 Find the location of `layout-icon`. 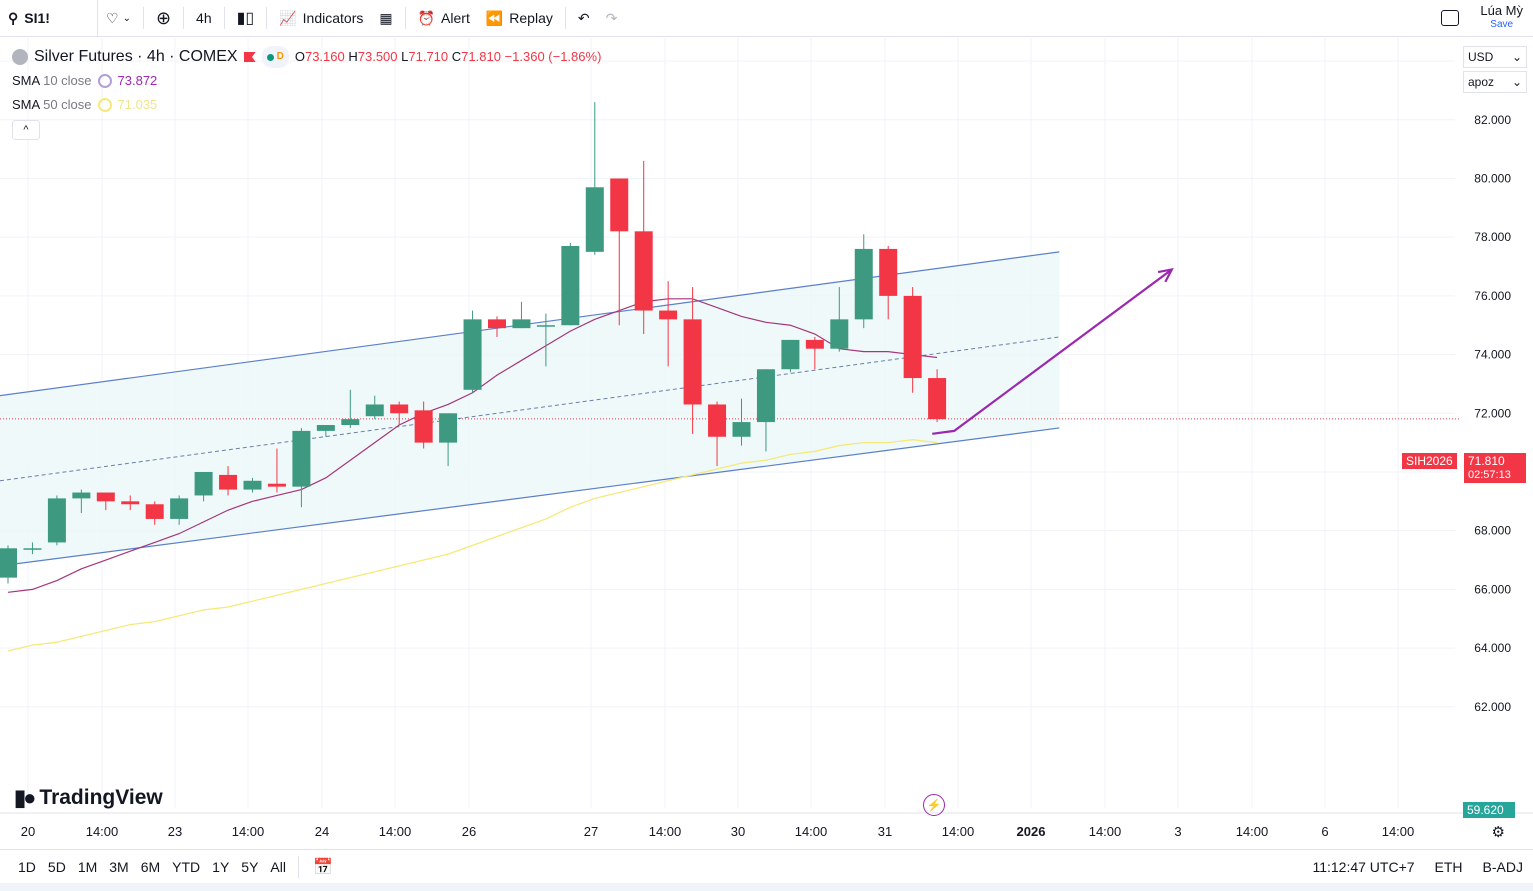

layout-icon is located at coordinates (1450, 18).